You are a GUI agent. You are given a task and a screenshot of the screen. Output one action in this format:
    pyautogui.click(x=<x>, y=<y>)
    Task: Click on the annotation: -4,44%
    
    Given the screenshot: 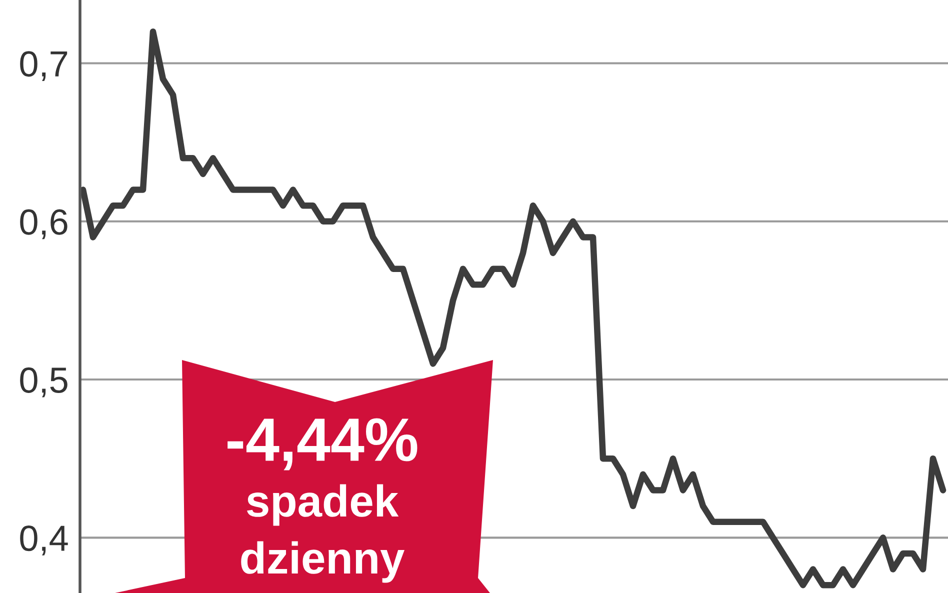 What is the action you would take?
    pyautogui.click(x=323, y=444)
    